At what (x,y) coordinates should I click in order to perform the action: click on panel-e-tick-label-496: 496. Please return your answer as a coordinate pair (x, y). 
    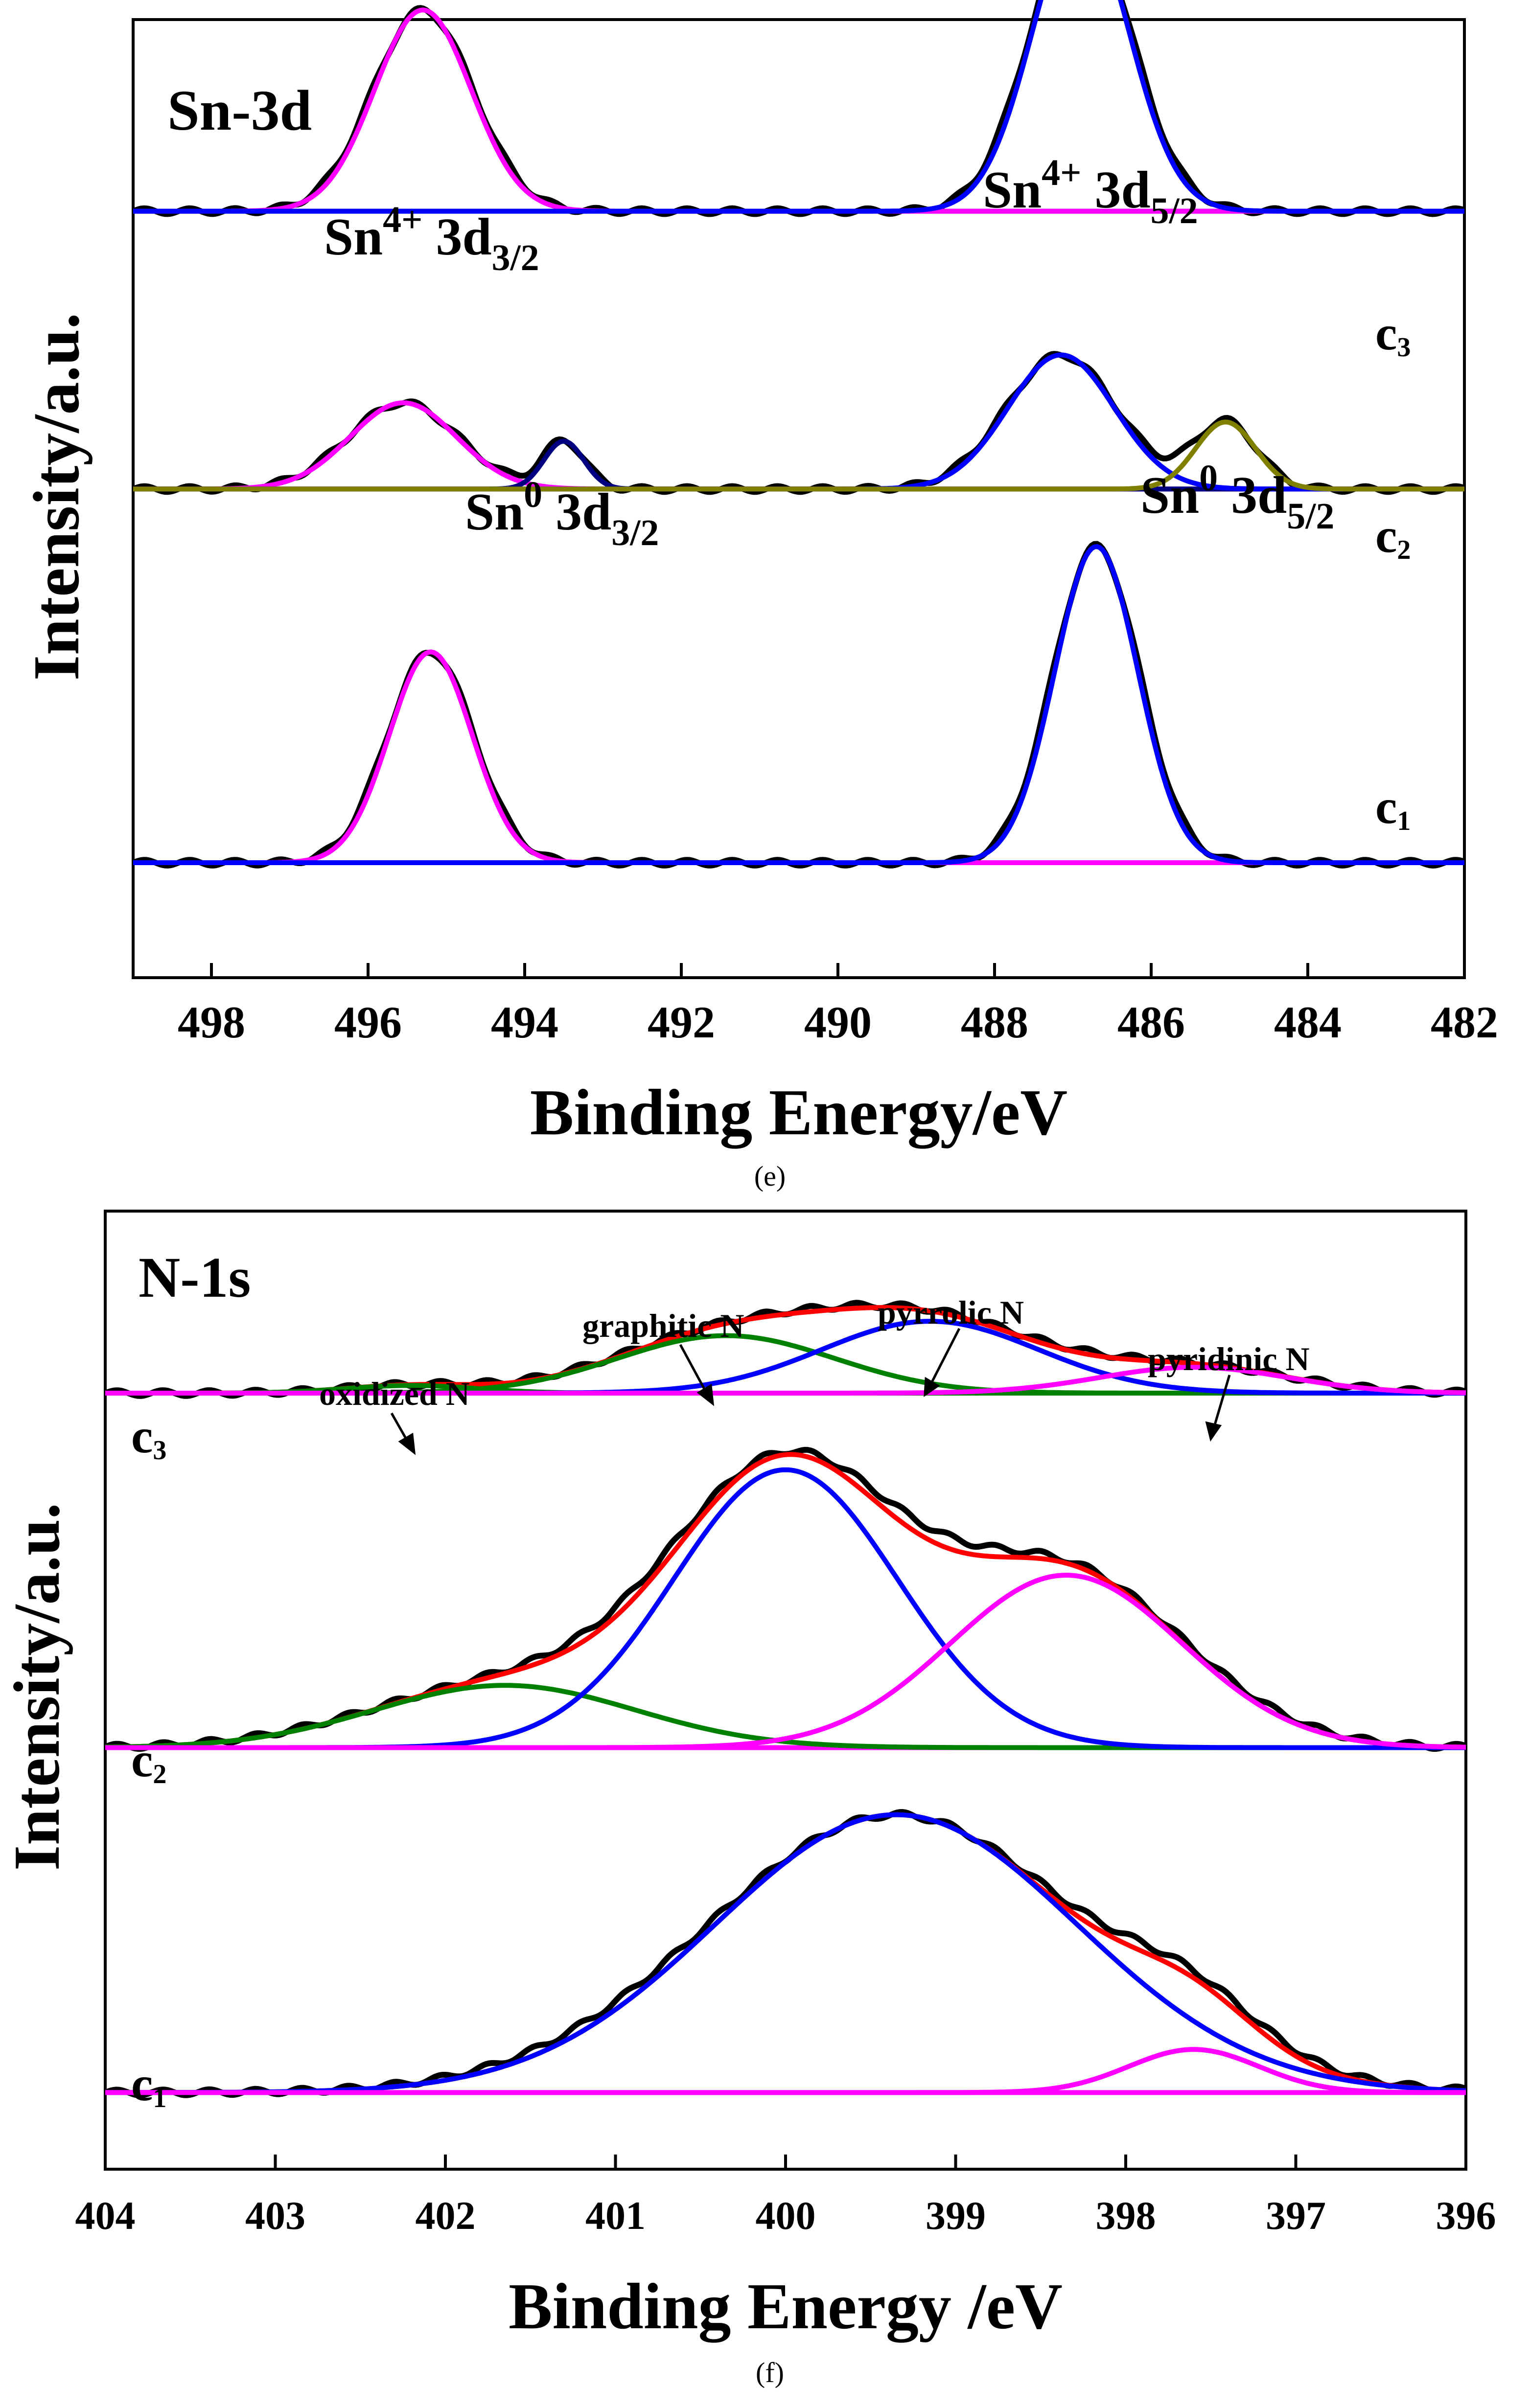
    Looking at the image, I should click on (368, 1022).